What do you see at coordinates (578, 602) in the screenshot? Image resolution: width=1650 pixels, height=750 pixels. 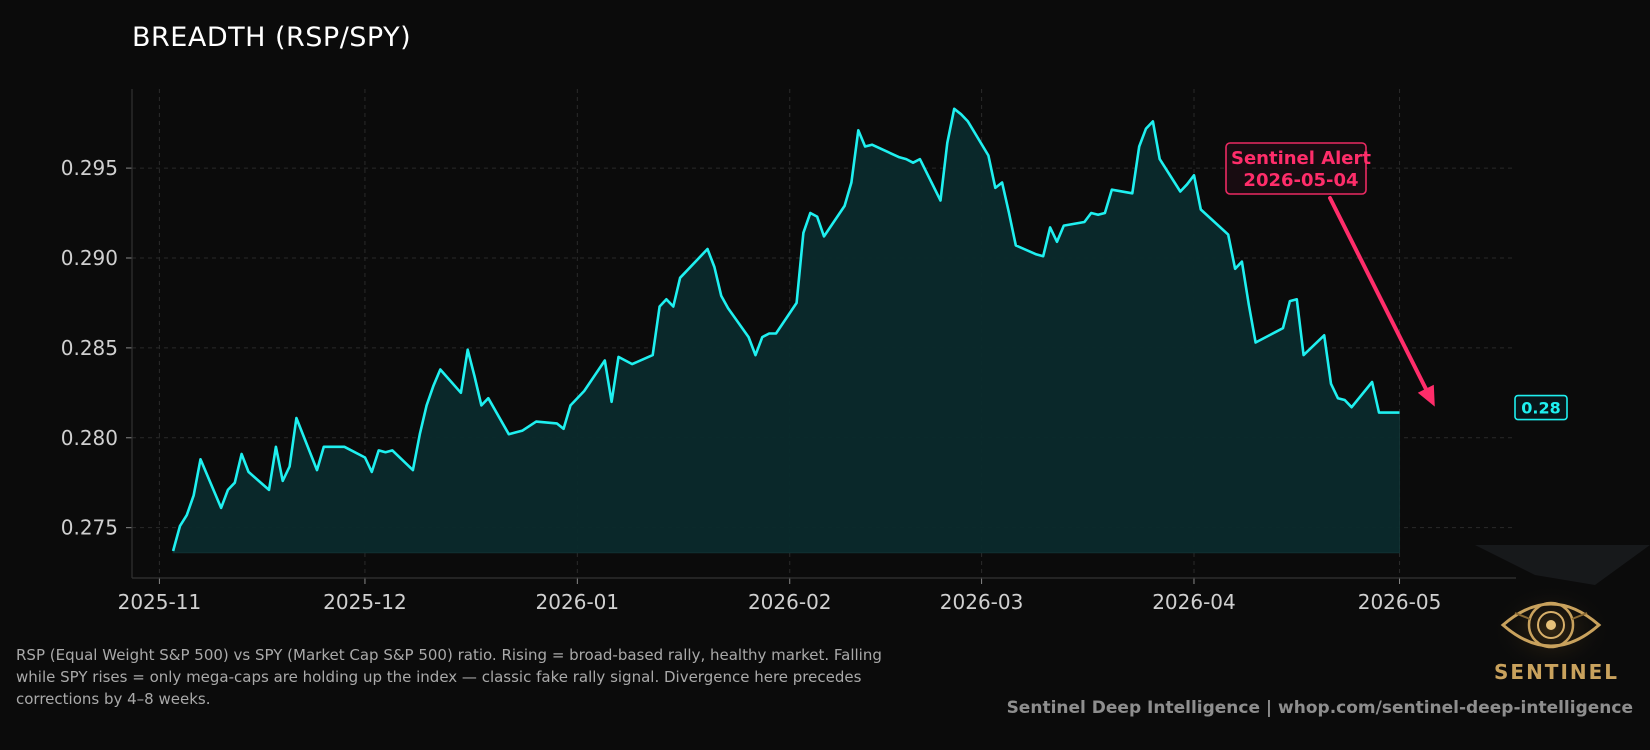 I see `x-tick-label: 2026-01` at bounding box center [578, 602].